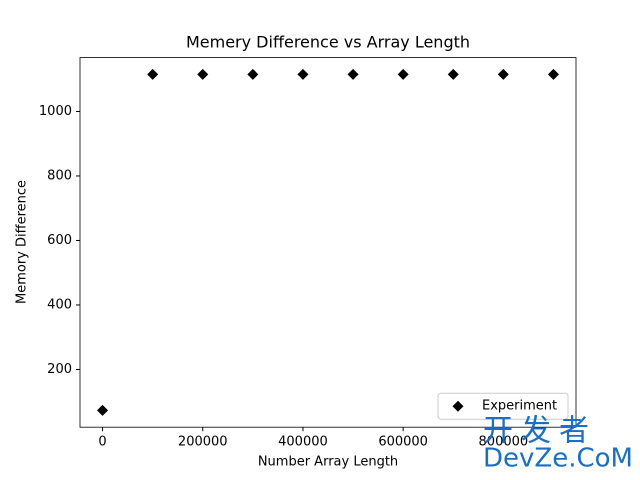 The image size is (640, 480). I want to click on x-tick-label: 400000, so click(303, 442).